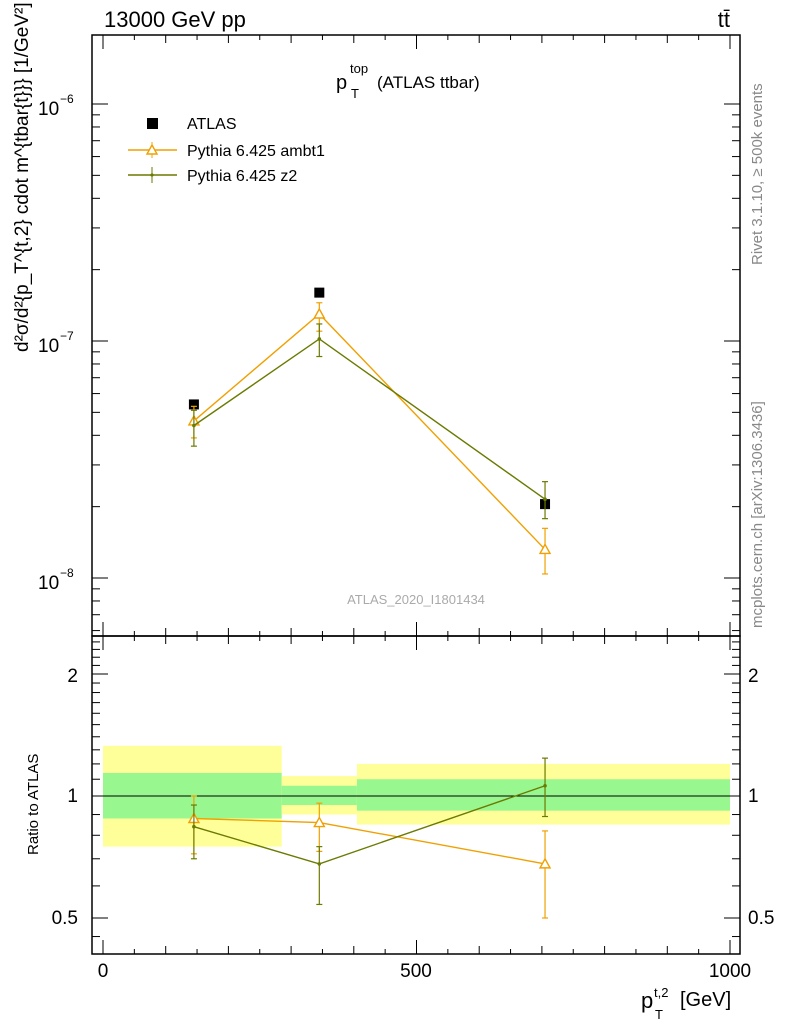 The width and height of the screenshot is (786, 1024). I want to click on main-series-group, so click(369, 431).